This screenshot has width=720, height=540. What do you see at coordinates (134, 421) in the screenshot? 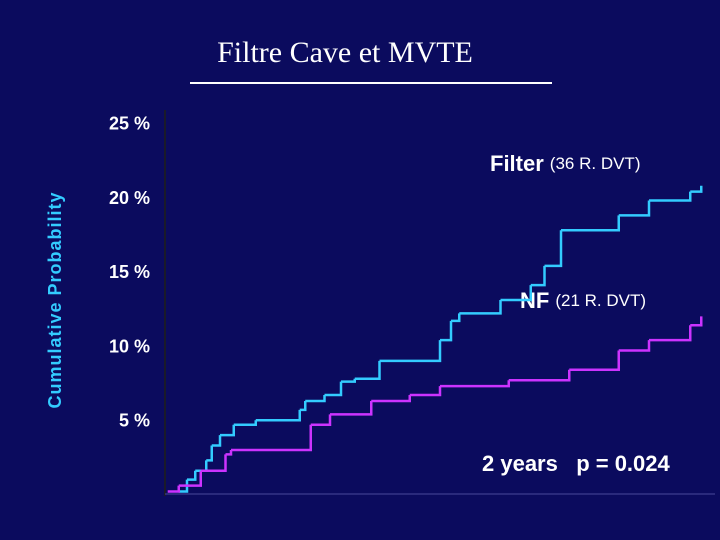
I see `y-tick-label: 5 %` at bounding box center [134, 421].